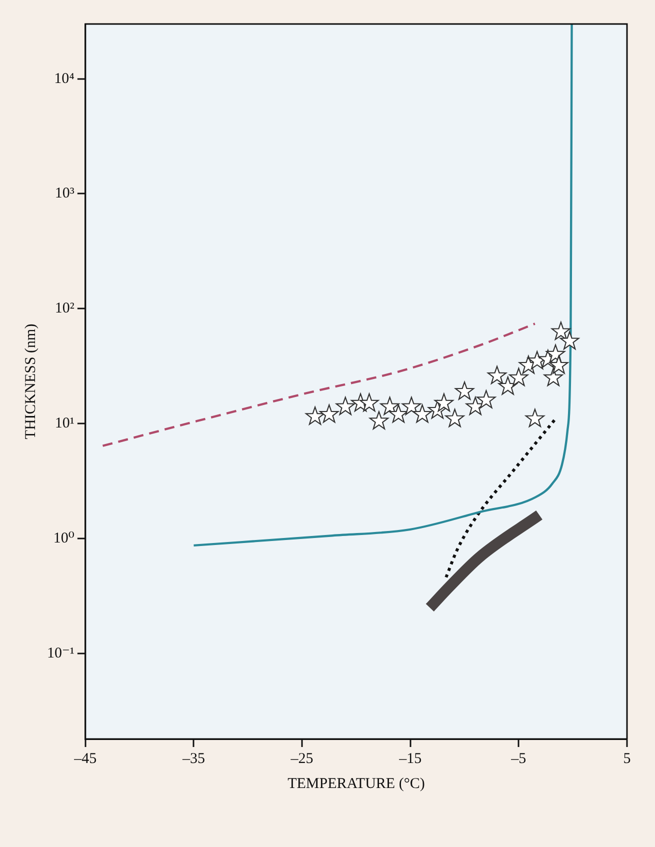  I want to click on x-tick-label: –5, so click(518, 758).